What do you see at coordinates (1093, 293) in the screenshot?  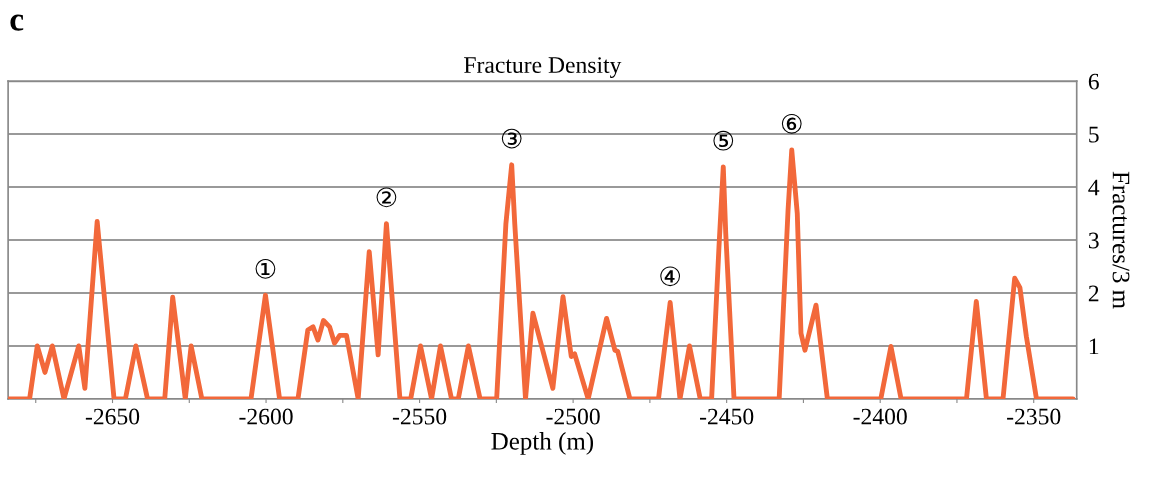 I see `y-tick-label: 2` at bounding box center [1093, 293].